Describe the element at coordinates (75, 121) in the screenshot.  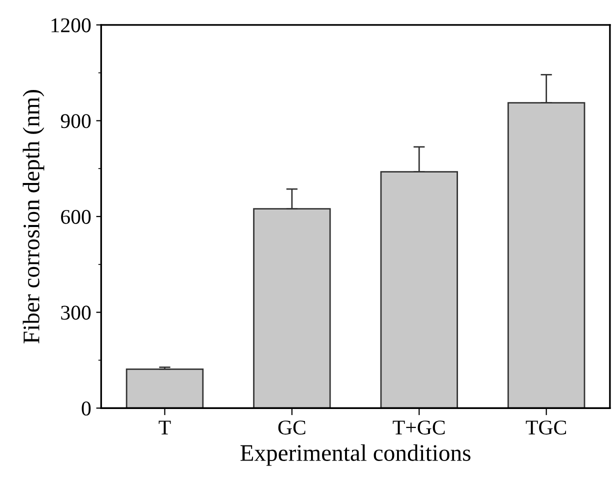
I see `y-tick-label: 900` at that location.